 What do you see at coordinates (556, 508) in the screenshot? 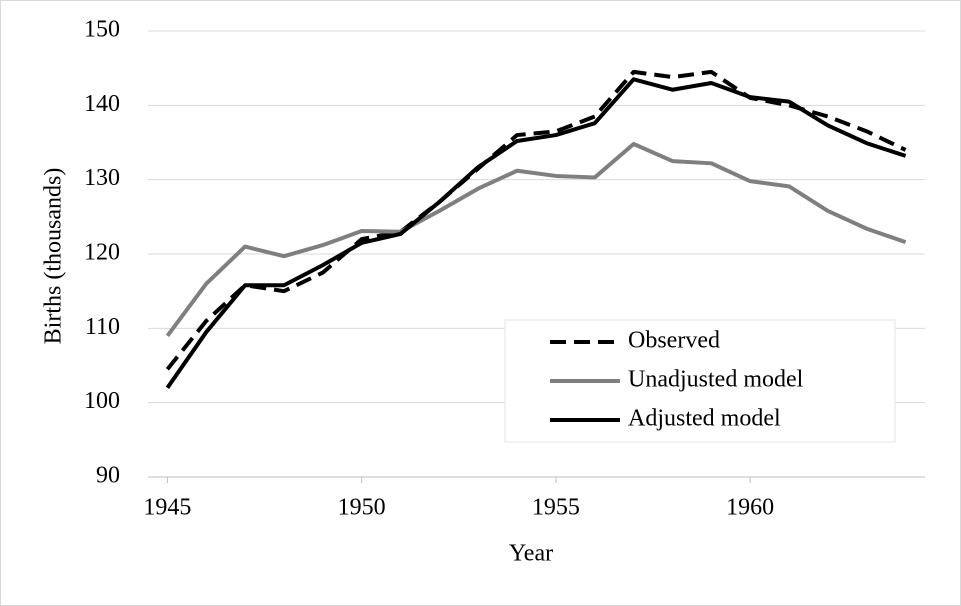
I see `x-tick-label: 1955` at bounding box center [556, 508].